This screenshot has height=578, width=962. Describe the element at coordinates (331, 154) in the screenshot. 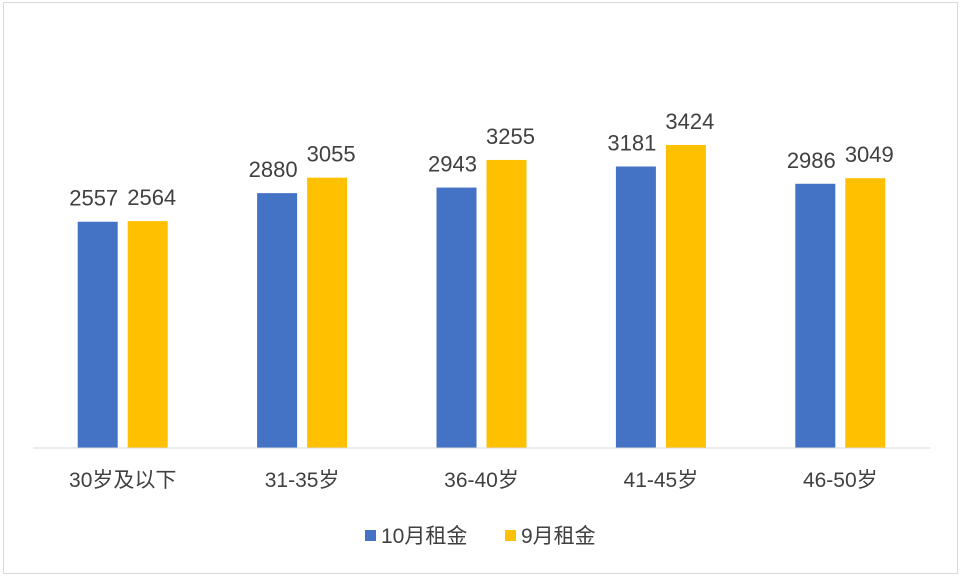

I see `data-label-sep-1: 3055` at that location.